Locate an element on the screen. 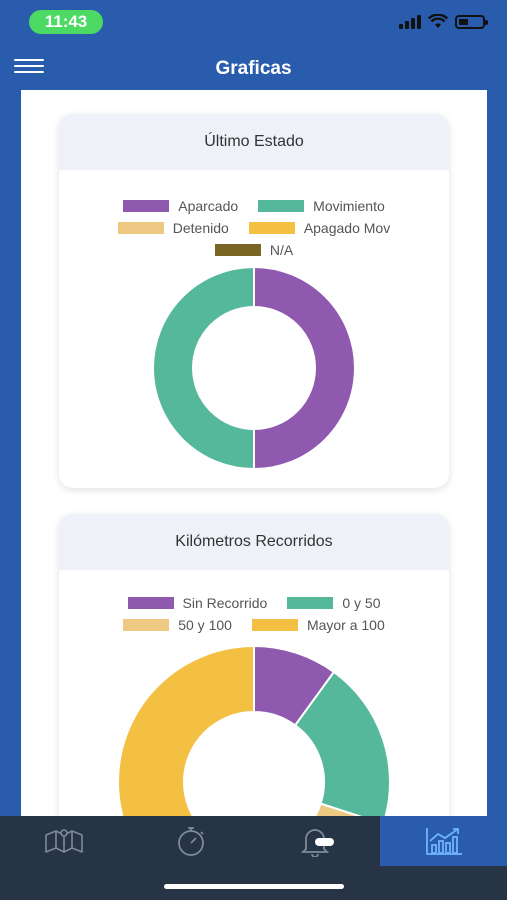 Image resolution: width=507 pixels, height=900 pixels. donut-slice-aparcado is located at coordinates (304, 368).